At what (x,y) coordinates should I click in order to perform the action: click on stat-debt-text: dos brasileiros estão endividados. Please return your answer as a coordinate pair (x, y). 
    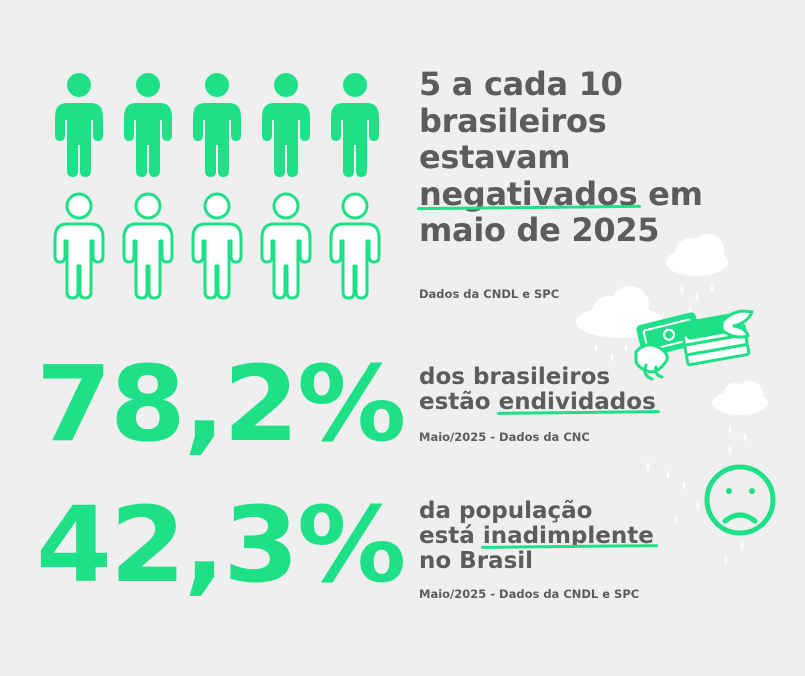
    Looking at the image, I should click on (537, 390).